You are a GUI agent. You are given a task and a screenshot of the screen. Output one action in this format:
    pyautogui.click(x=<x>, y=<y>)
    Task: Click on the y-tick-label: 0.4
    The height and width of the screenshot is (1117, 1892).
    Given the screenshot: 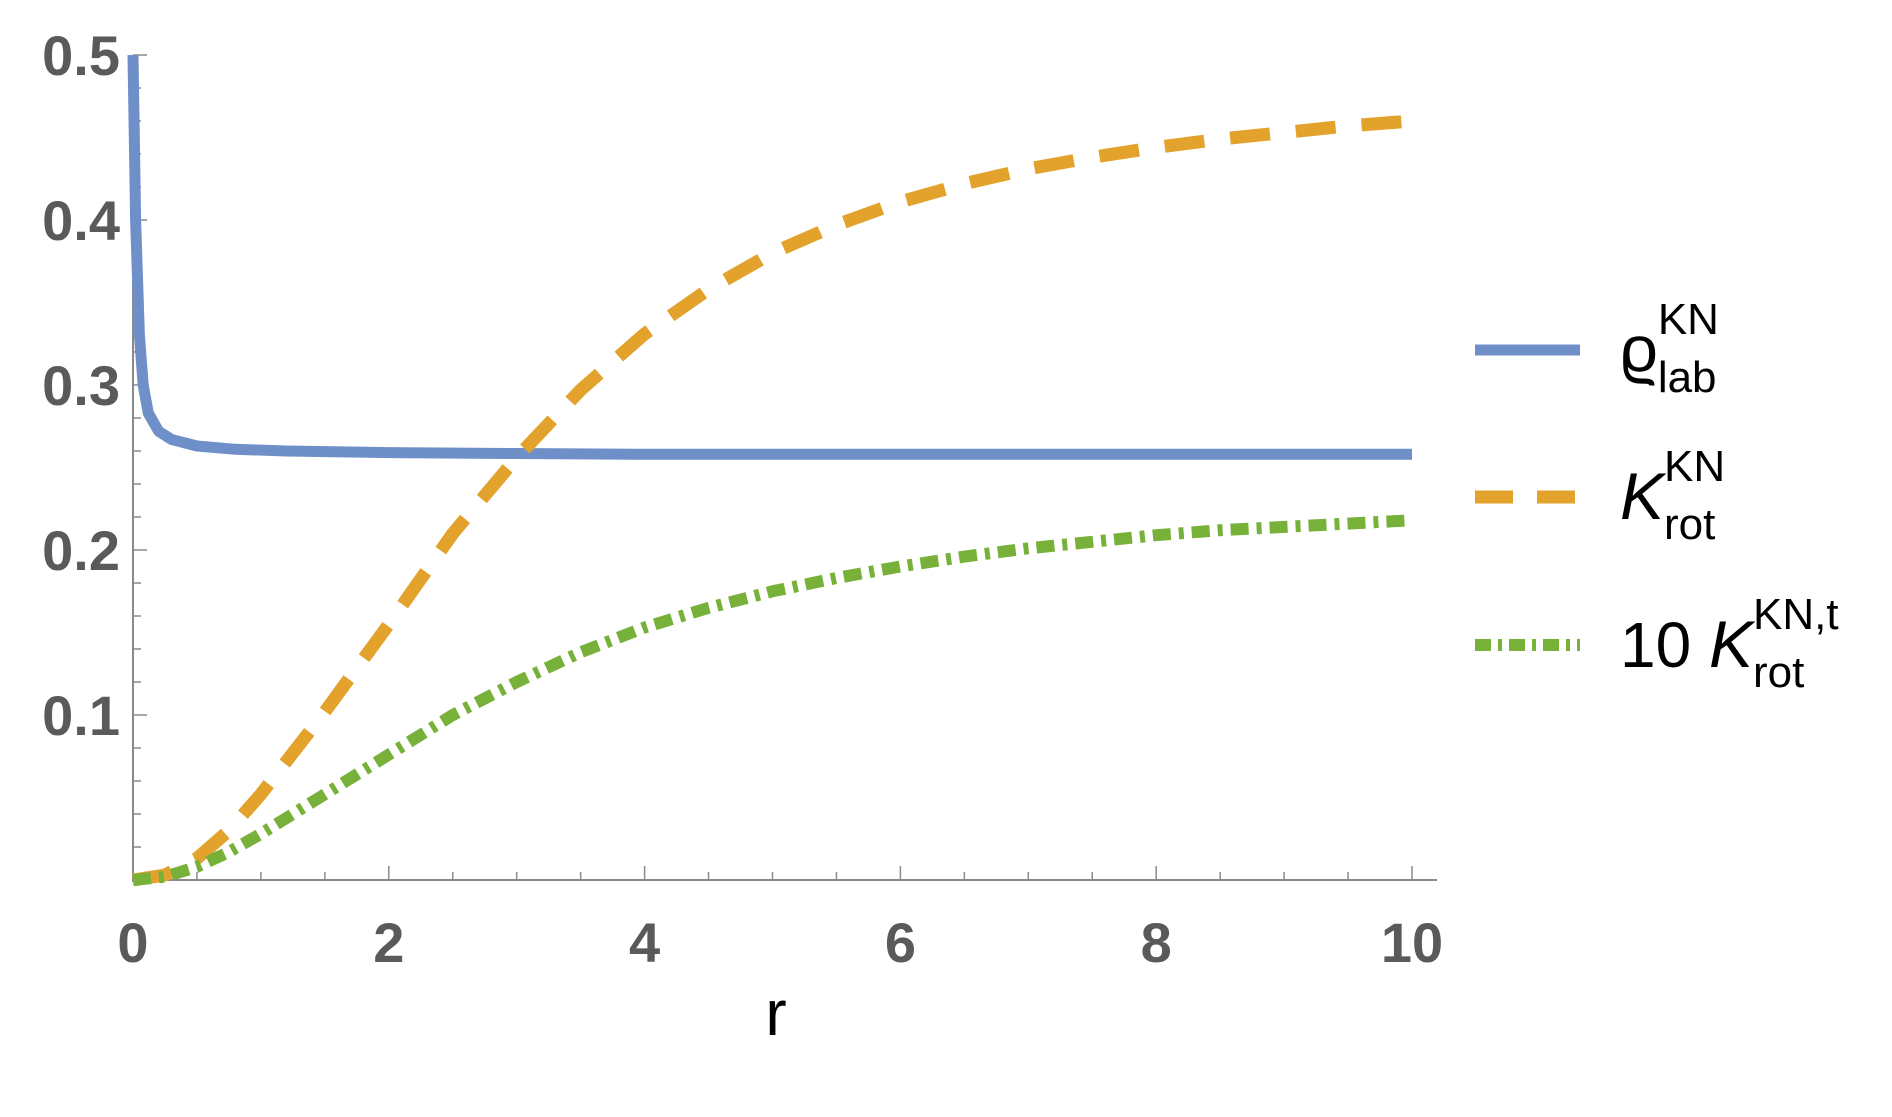 What is the action you would take?
    pyautogui.click(x=81, y=220)
    